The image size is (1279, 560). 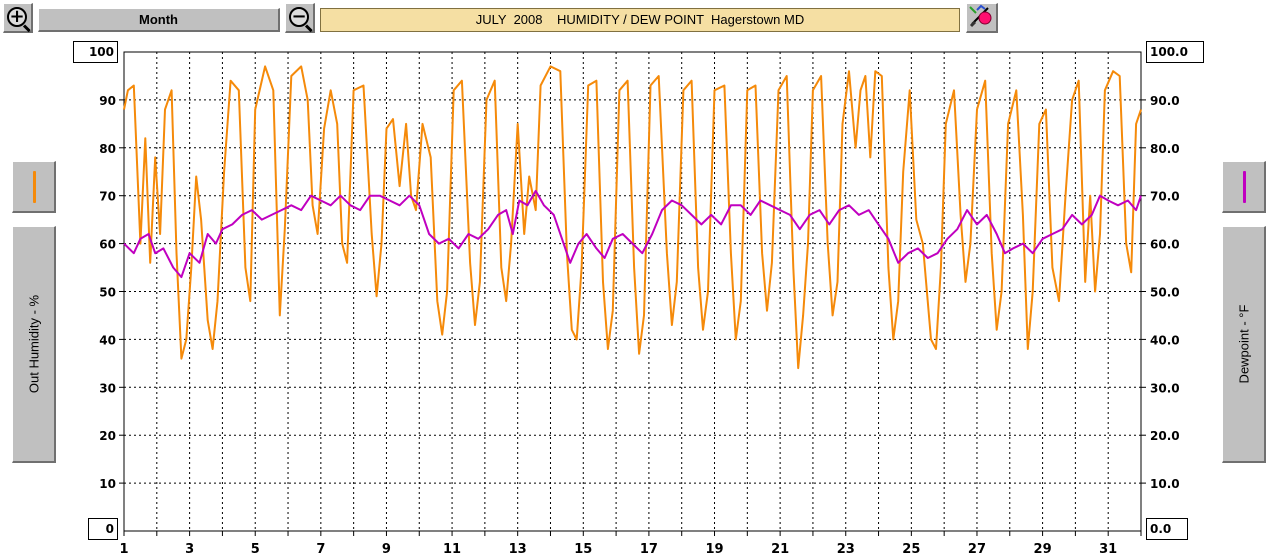 I want to click on x-tick-label: 11, so click(x=452, y=549).